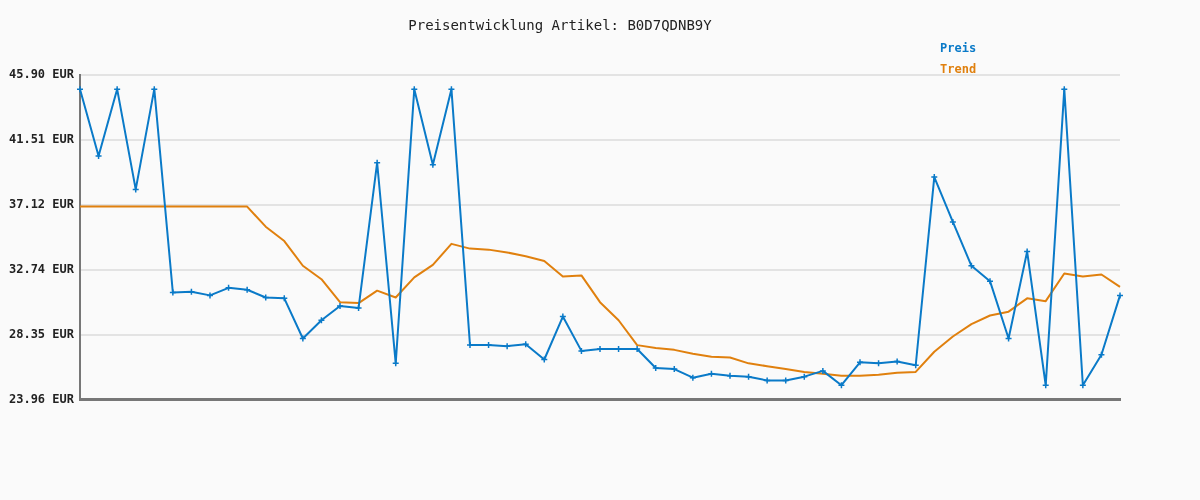 The width and height of the screenshot is (1200, 500). I want to click on y-tick-label: 28.35 EUR, so click(41, 333).